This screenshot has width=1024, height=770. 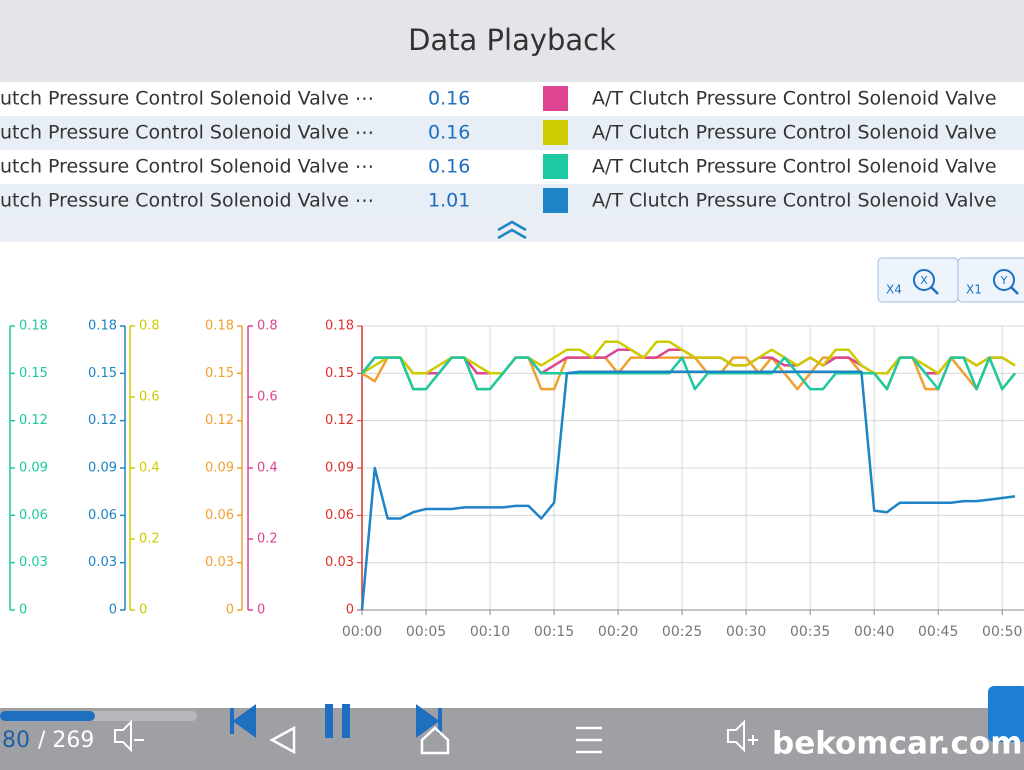 What do you see at coordinates (554, 632) in the screenshot?
I see `x-tick-label: 00:15` at bounding box center [554, 632].